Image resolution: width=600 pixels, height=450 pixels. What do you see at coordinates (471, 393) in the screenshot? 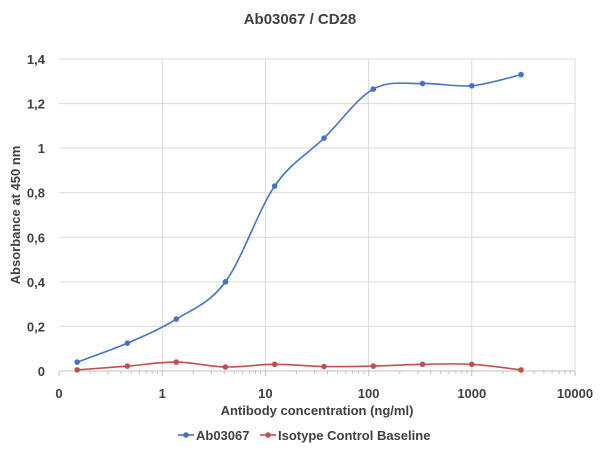
I see `x-tick-label: 1000` at bounding box center [471, 393].